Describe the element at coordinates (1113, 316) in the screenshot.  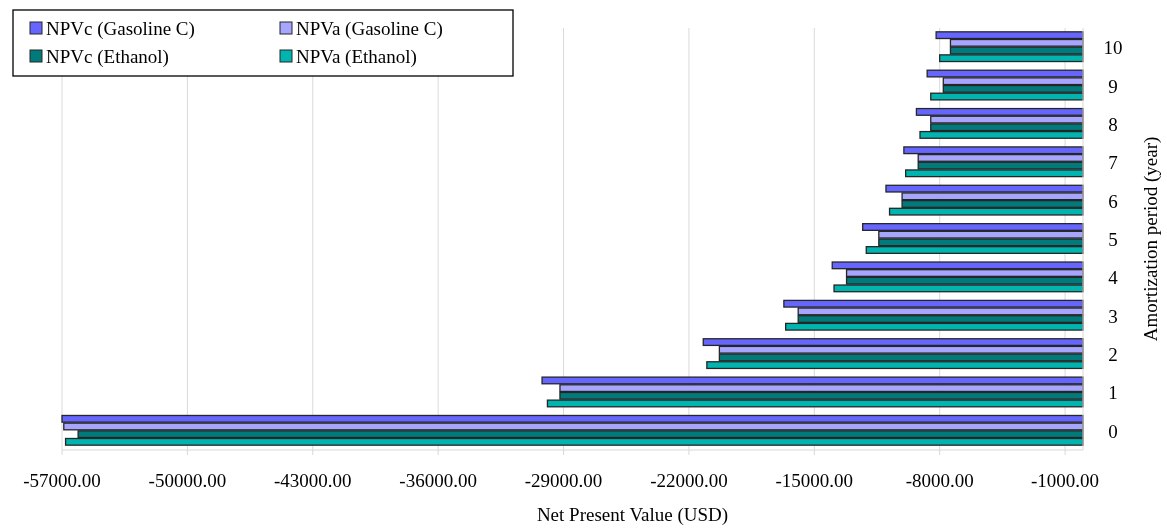
I see `y-tick-label: 3` at that location.